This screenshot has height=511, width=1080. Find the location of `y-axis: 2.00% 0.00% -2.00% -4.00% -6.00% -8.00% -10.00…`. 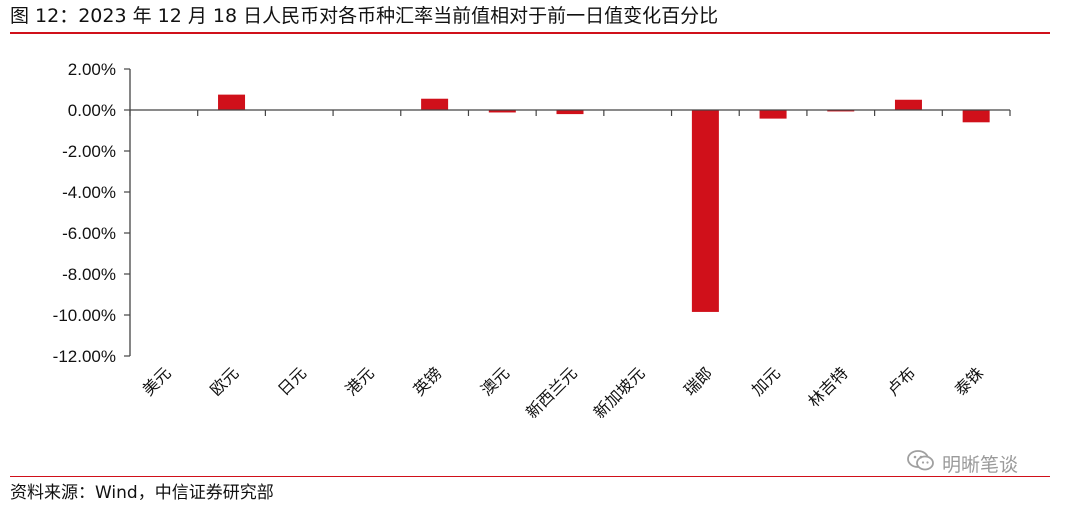

y-axis: 2.00% 0.00% -2.00% -4.00% -6.00% -8.00% -10.00… is located at coordinates (92, 213).